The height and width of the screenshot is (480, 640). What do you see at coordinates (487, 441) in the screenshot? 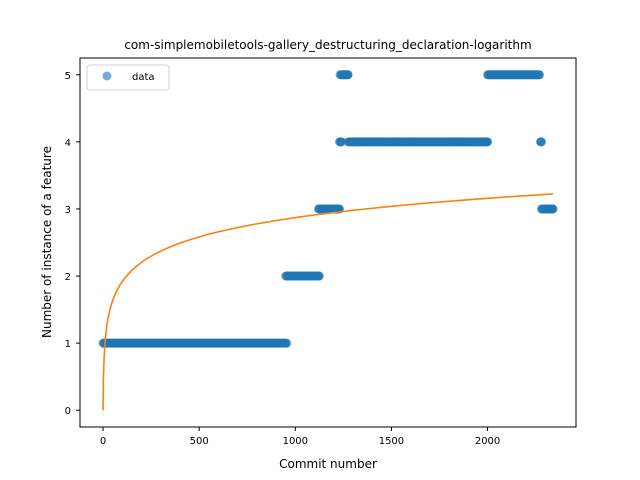
I see `x-tick-label: 2000` at bounding box center [487, 441].